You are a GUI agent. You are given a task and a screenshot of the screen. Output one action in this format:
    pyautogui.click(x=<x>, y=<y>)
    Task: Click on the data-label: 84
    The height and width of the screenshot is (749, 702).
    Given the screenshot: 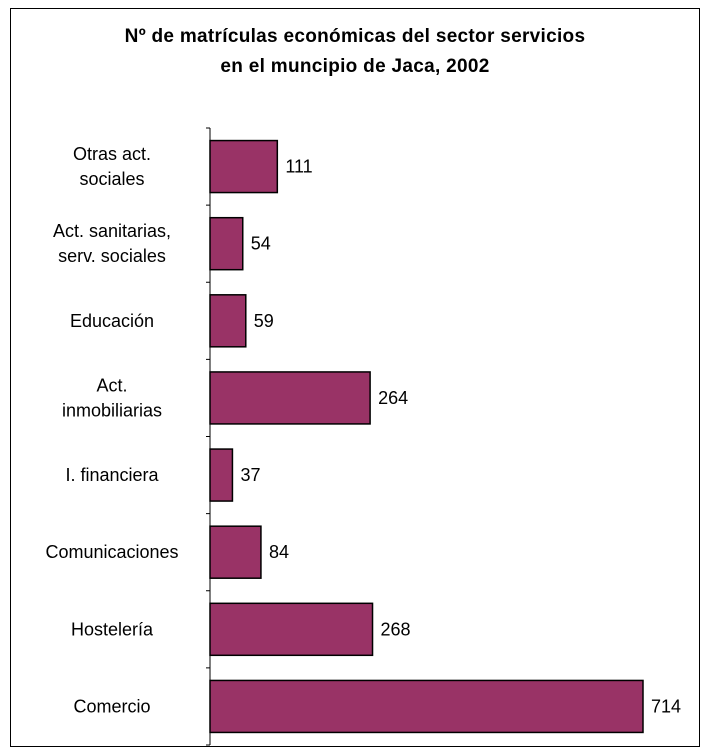 What is the action you would take?
    pyautogui.click(x=279, y=552)
    